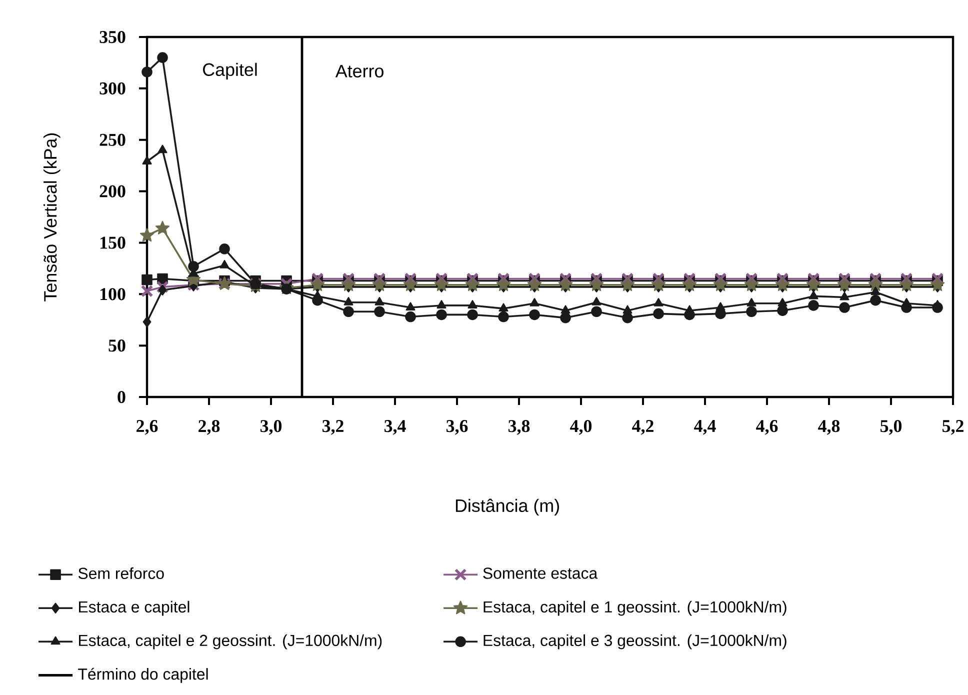 This screenshot has height=695, width=968. What do you see at coordinates (507, 507) in the screenshot?
I see `x-axis-title: Distância (m)` at bounding box center [507, 507].